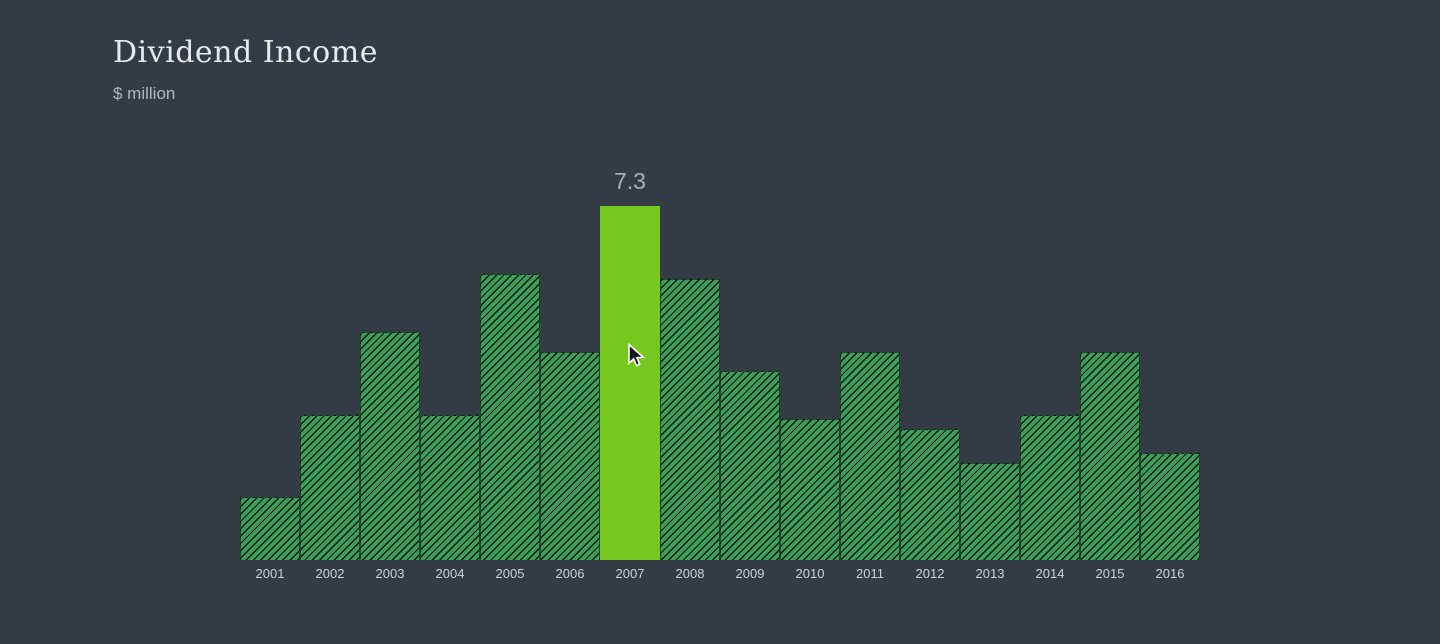 The image size is (1440, 644). Describe the element at coordinates (1050, 487) in the screenshot. I see `bar-2014` at that location.